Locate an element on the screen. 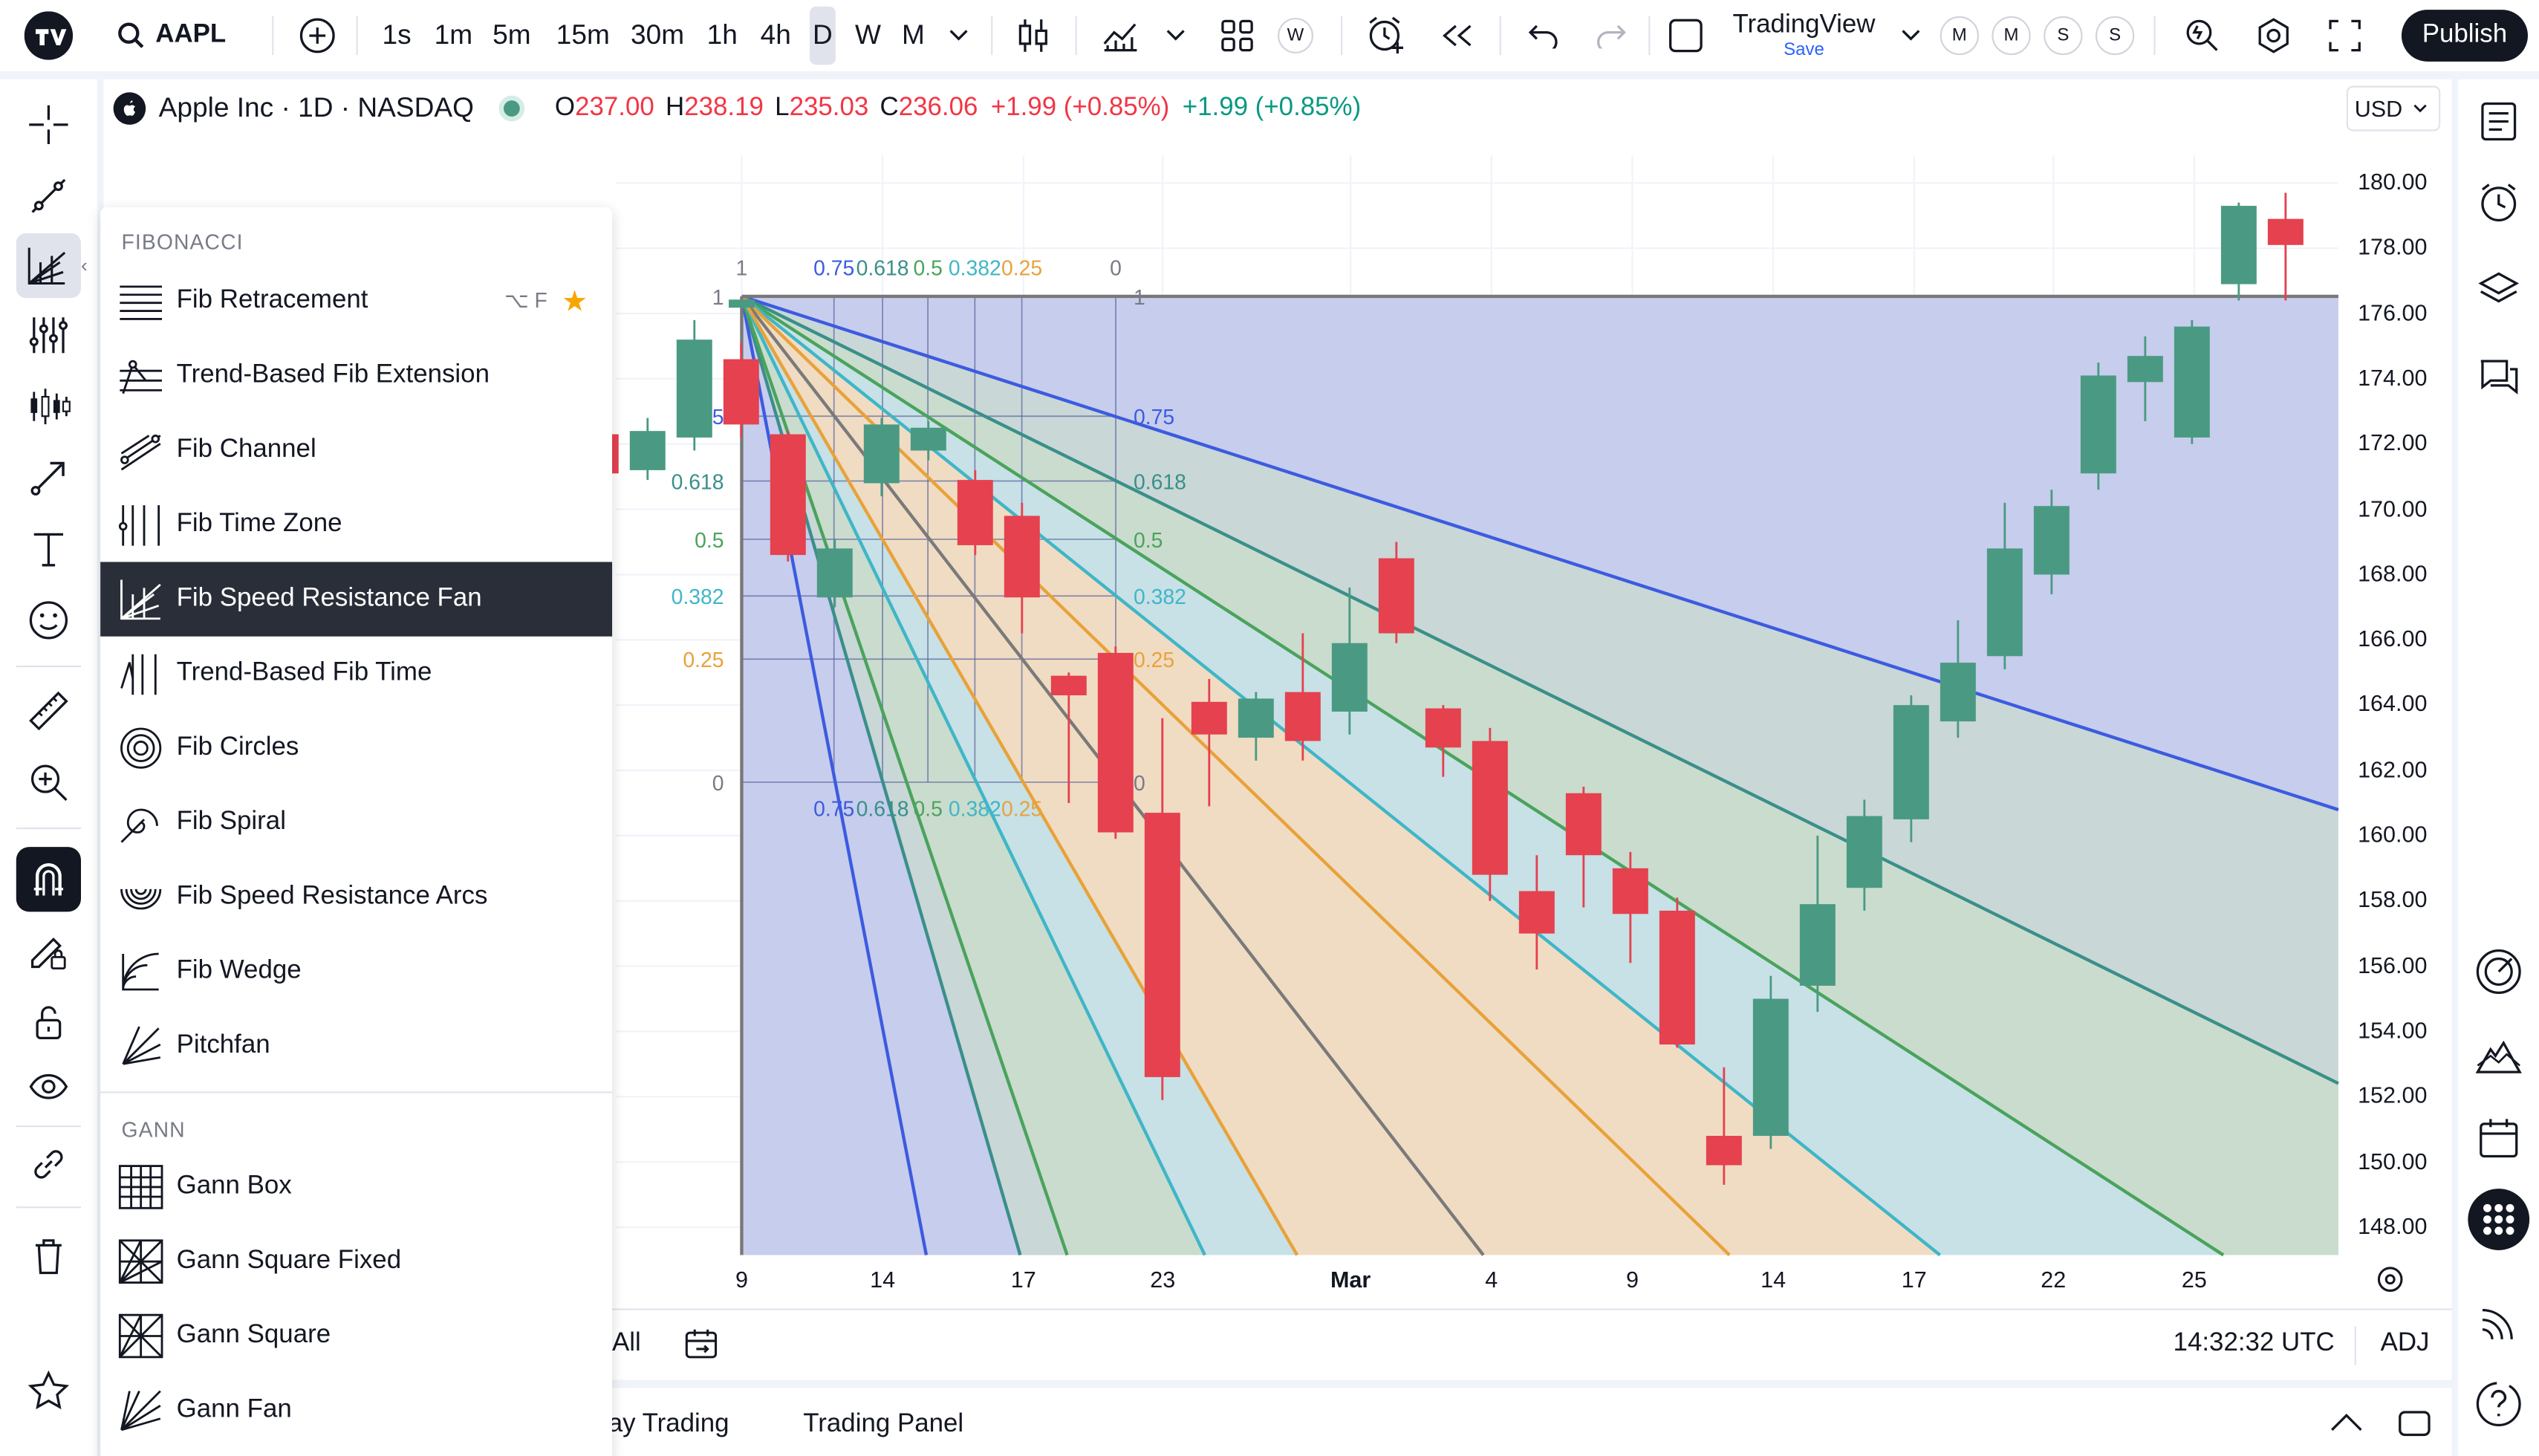 This screenshot has width=2539, height=1456. fib-tool-group is located at coordinates (48, 266).